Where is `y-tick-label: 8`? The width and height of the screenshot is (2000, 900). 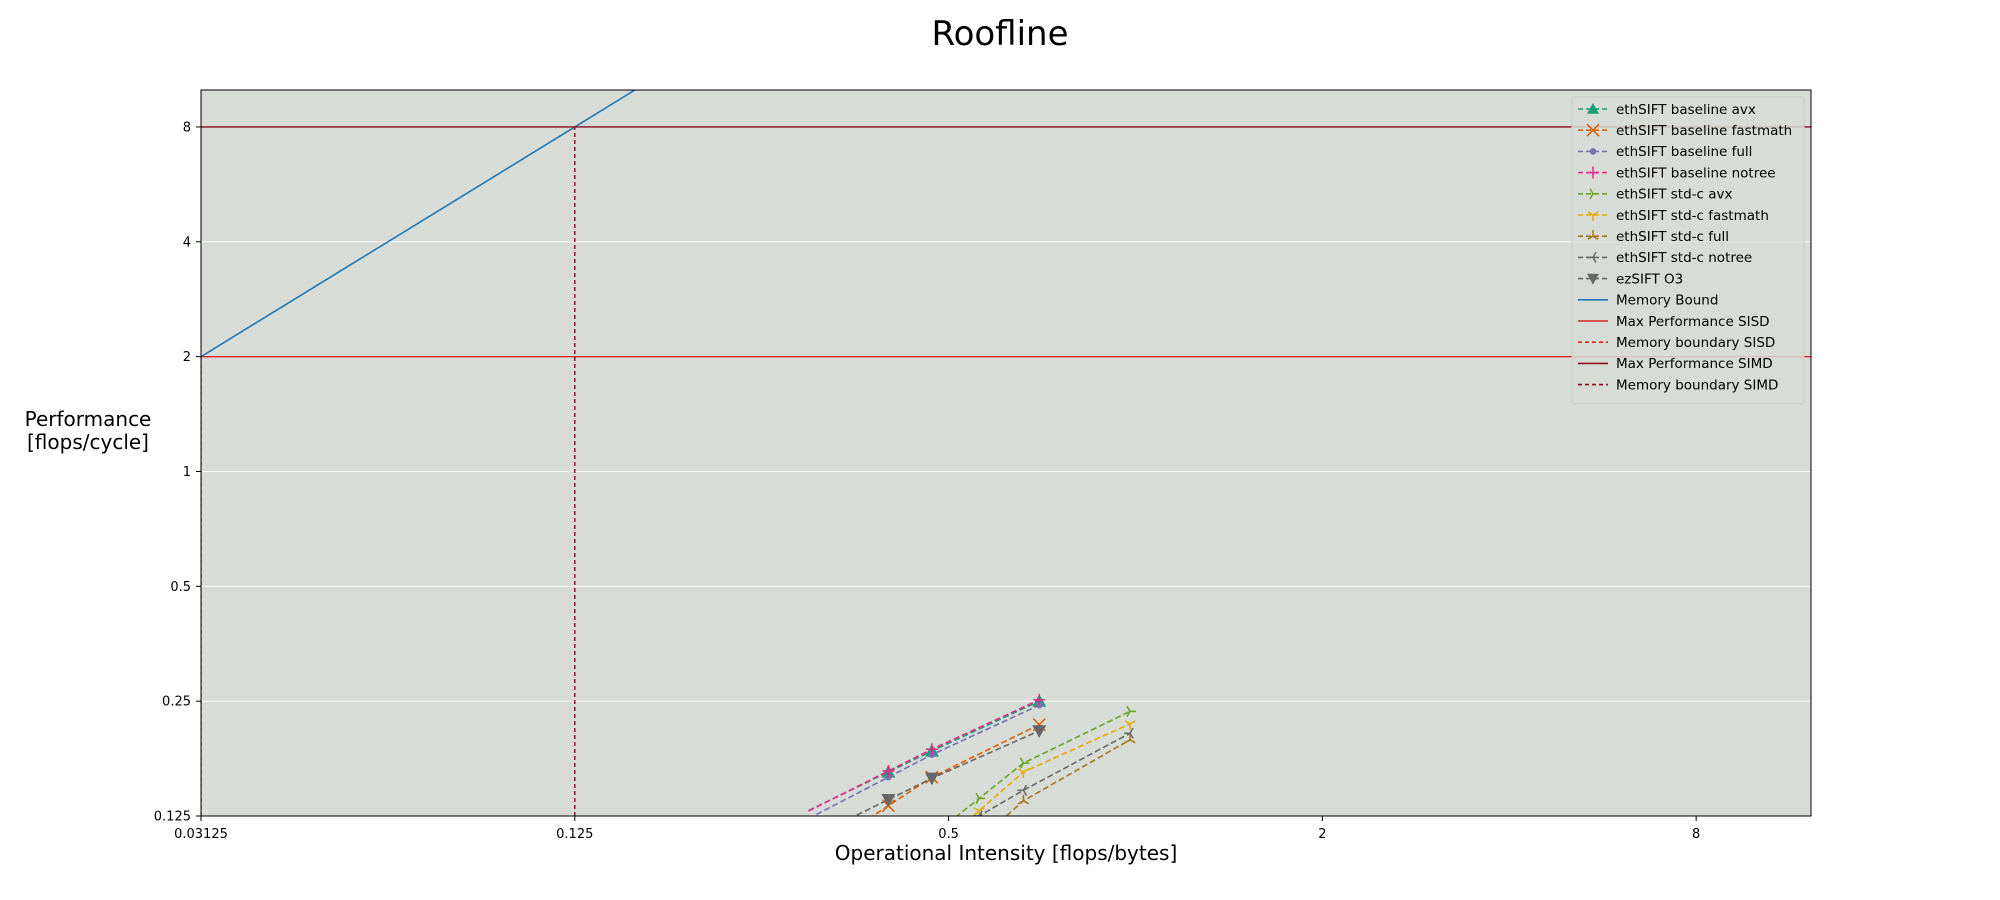 y-tick-label: 8 is located at coordinates (187, 127).